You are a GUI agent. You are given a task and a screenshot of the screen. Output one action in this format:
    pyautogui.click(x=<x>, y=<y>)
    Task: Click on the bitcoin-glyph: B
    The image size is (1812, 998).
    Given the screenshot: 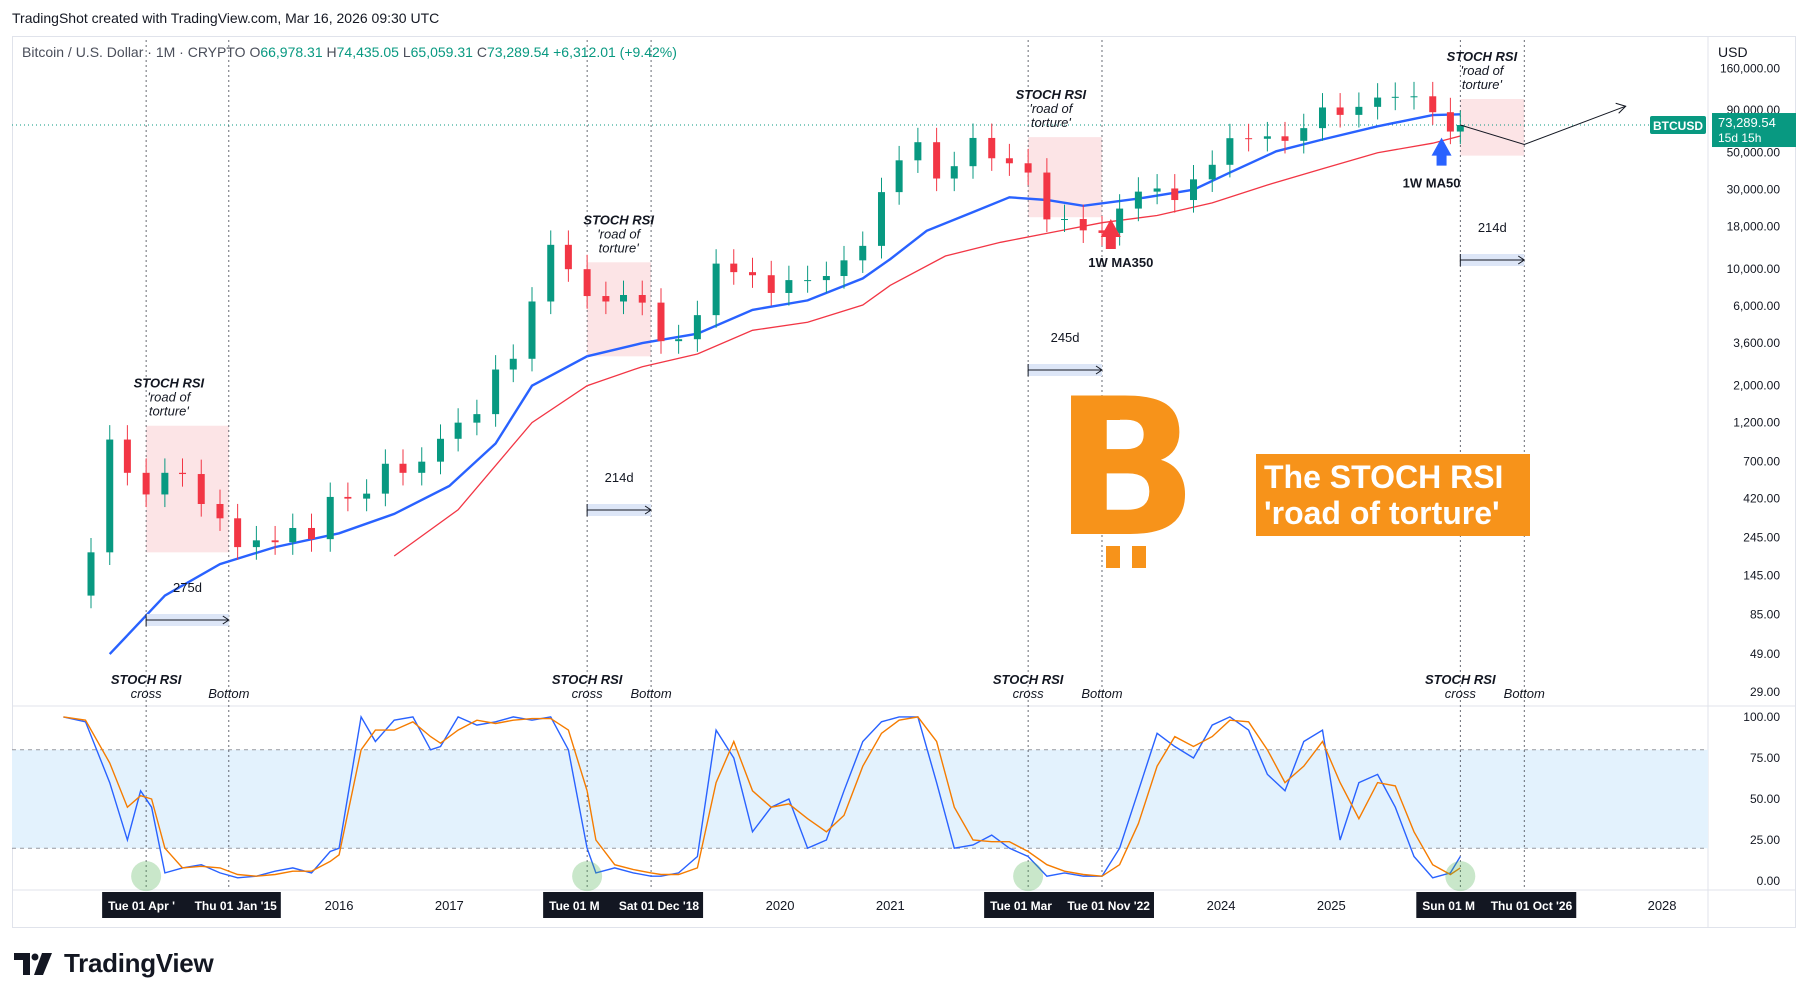 What is the action you would take?
    pyautogui.click(x=1126, y=468)
    